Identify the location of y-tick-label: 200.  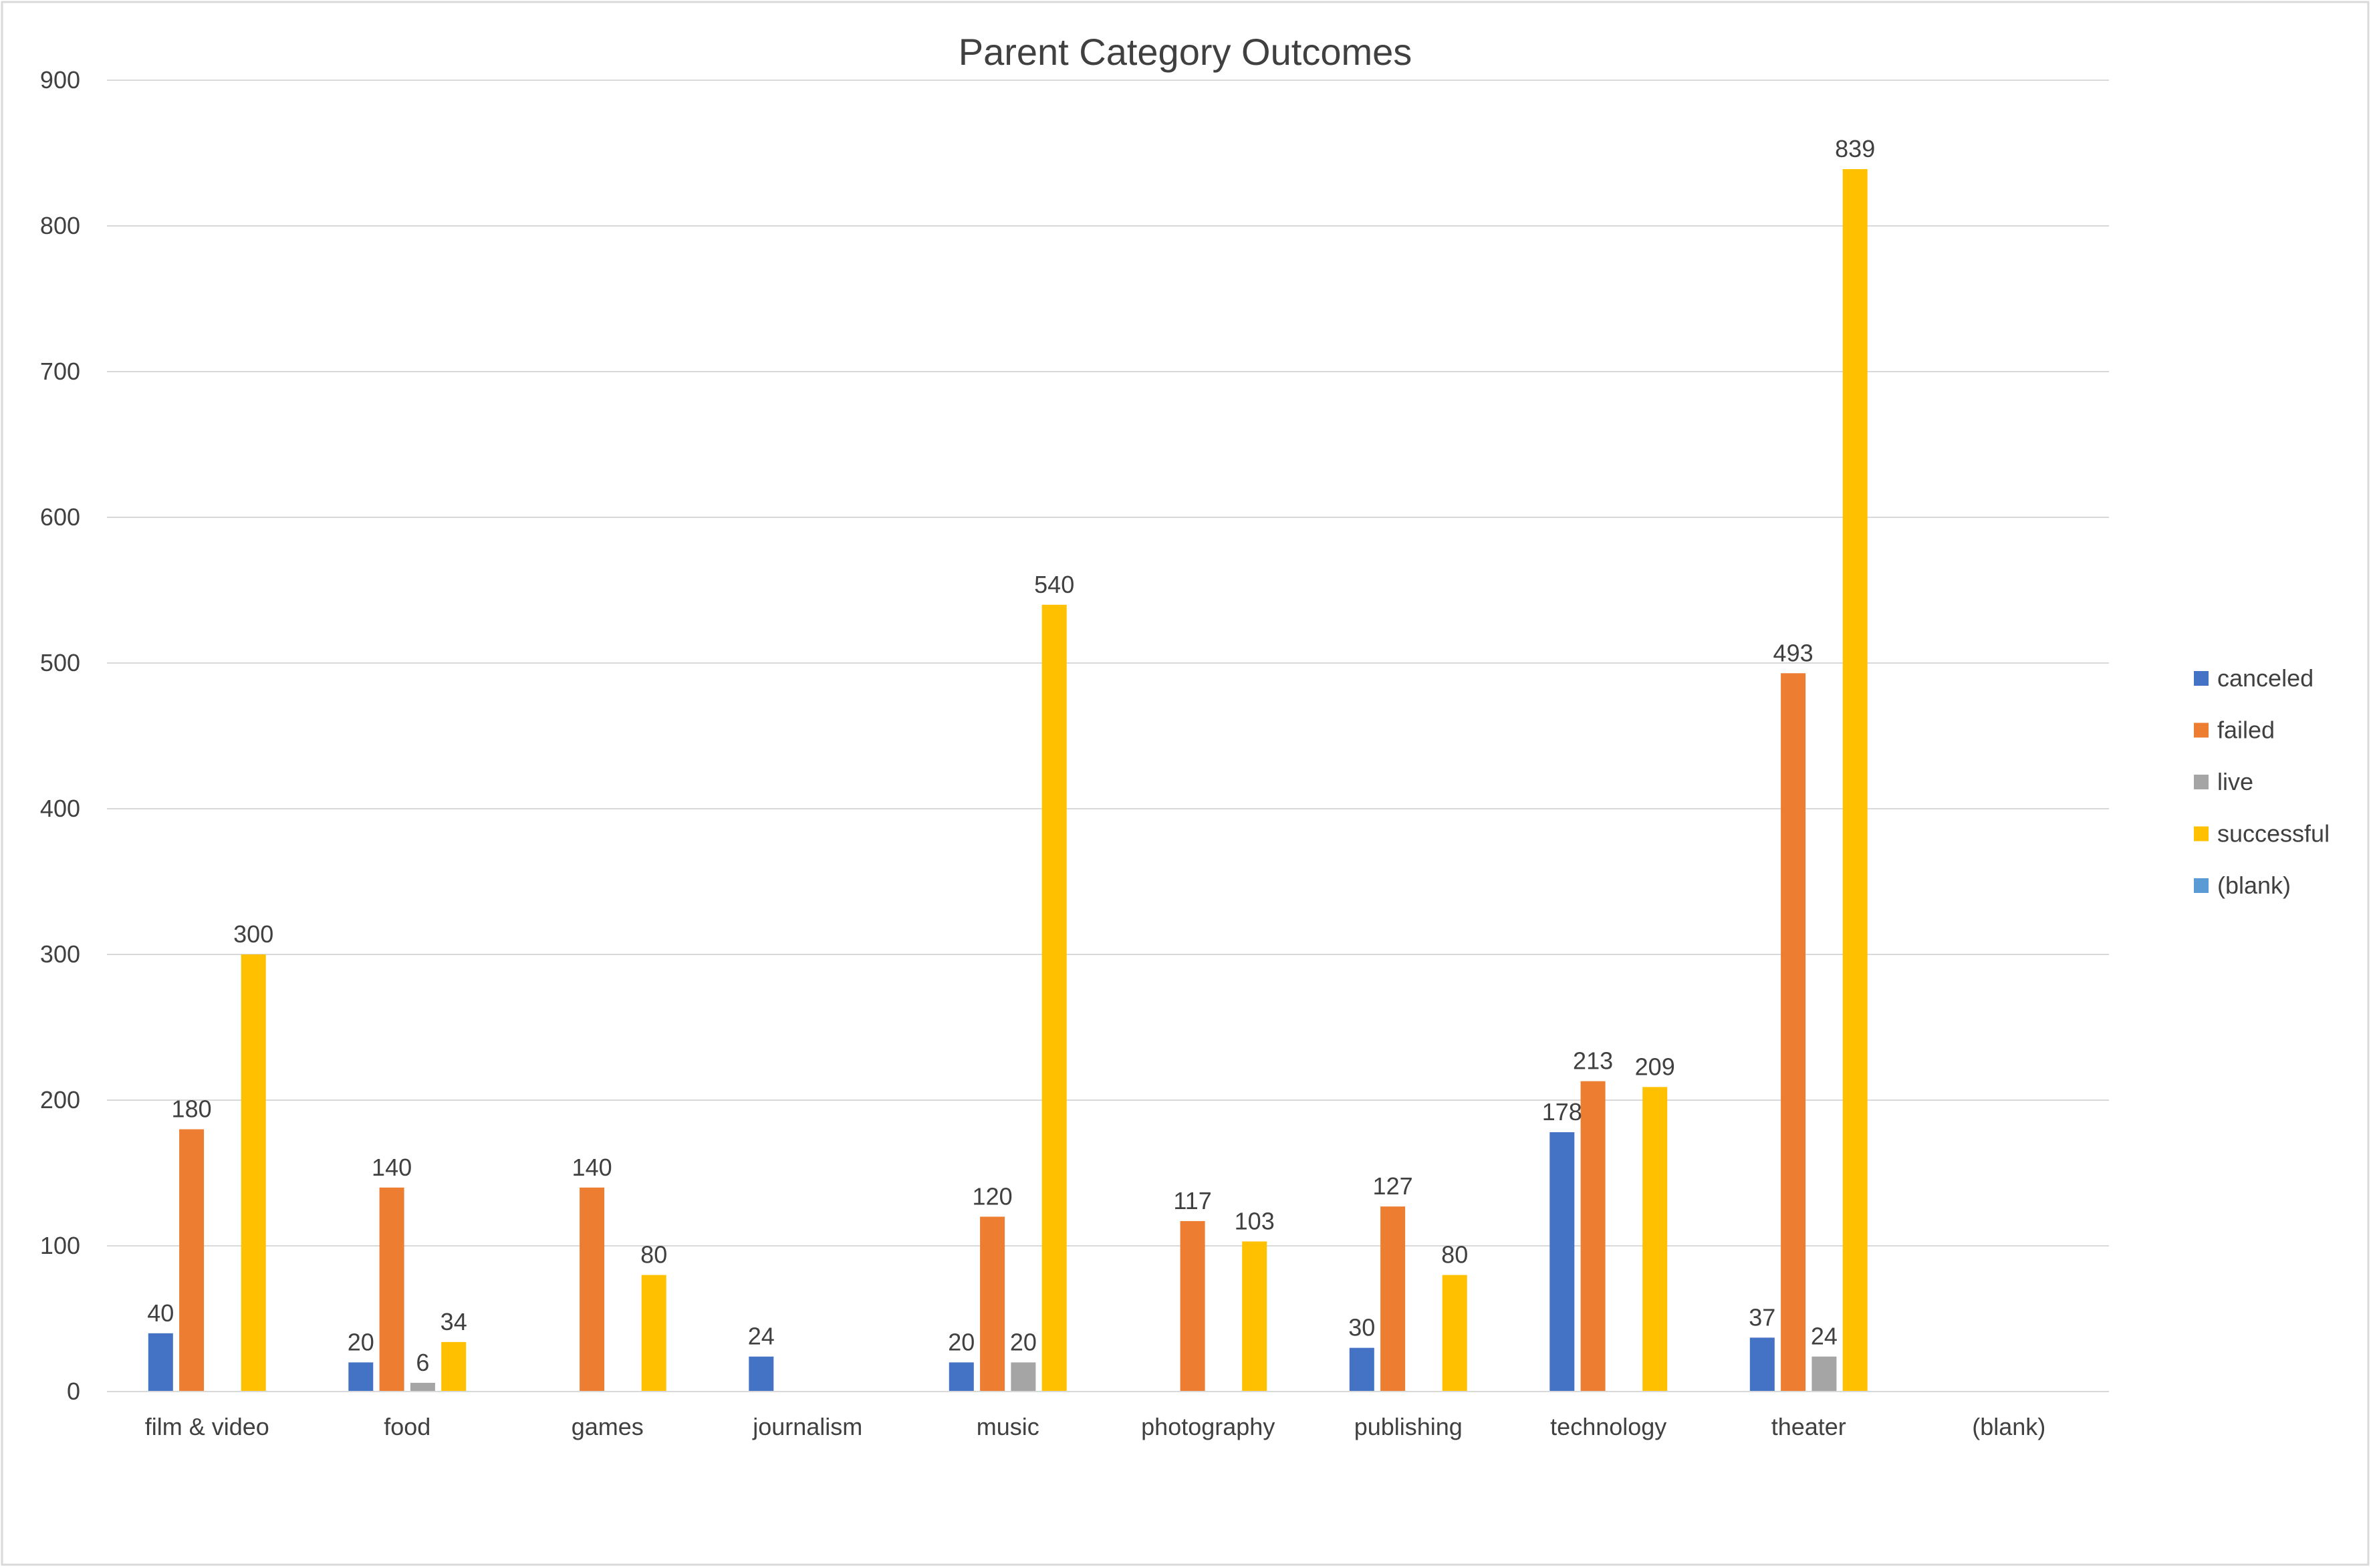
(60, 1100).